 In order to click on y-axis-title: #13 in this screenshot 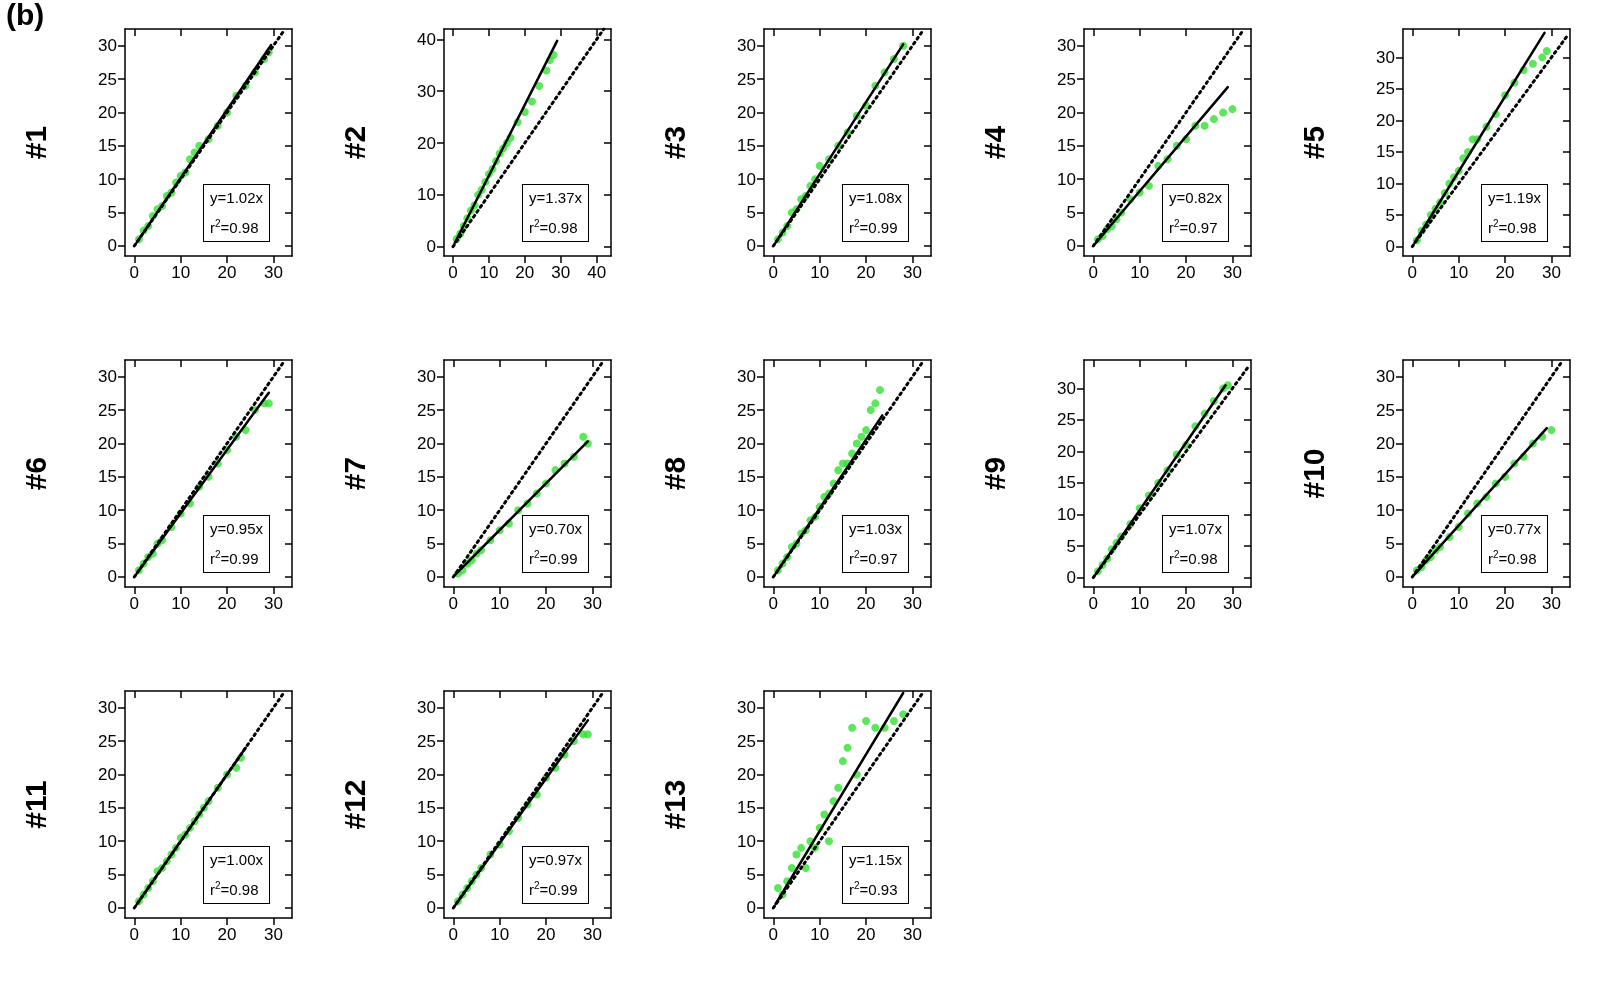, I will do `click(674, 804)`.